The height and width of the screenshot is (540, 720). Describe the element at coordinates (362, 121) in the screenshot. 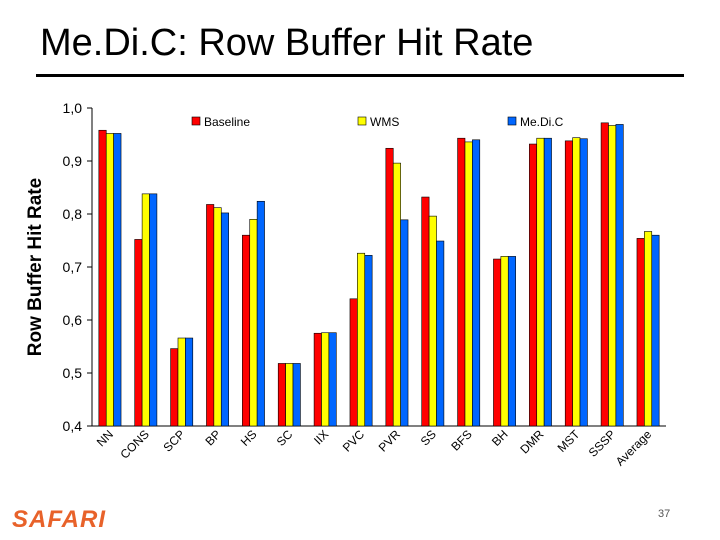

I see `legend-swatch-wms` at that location.